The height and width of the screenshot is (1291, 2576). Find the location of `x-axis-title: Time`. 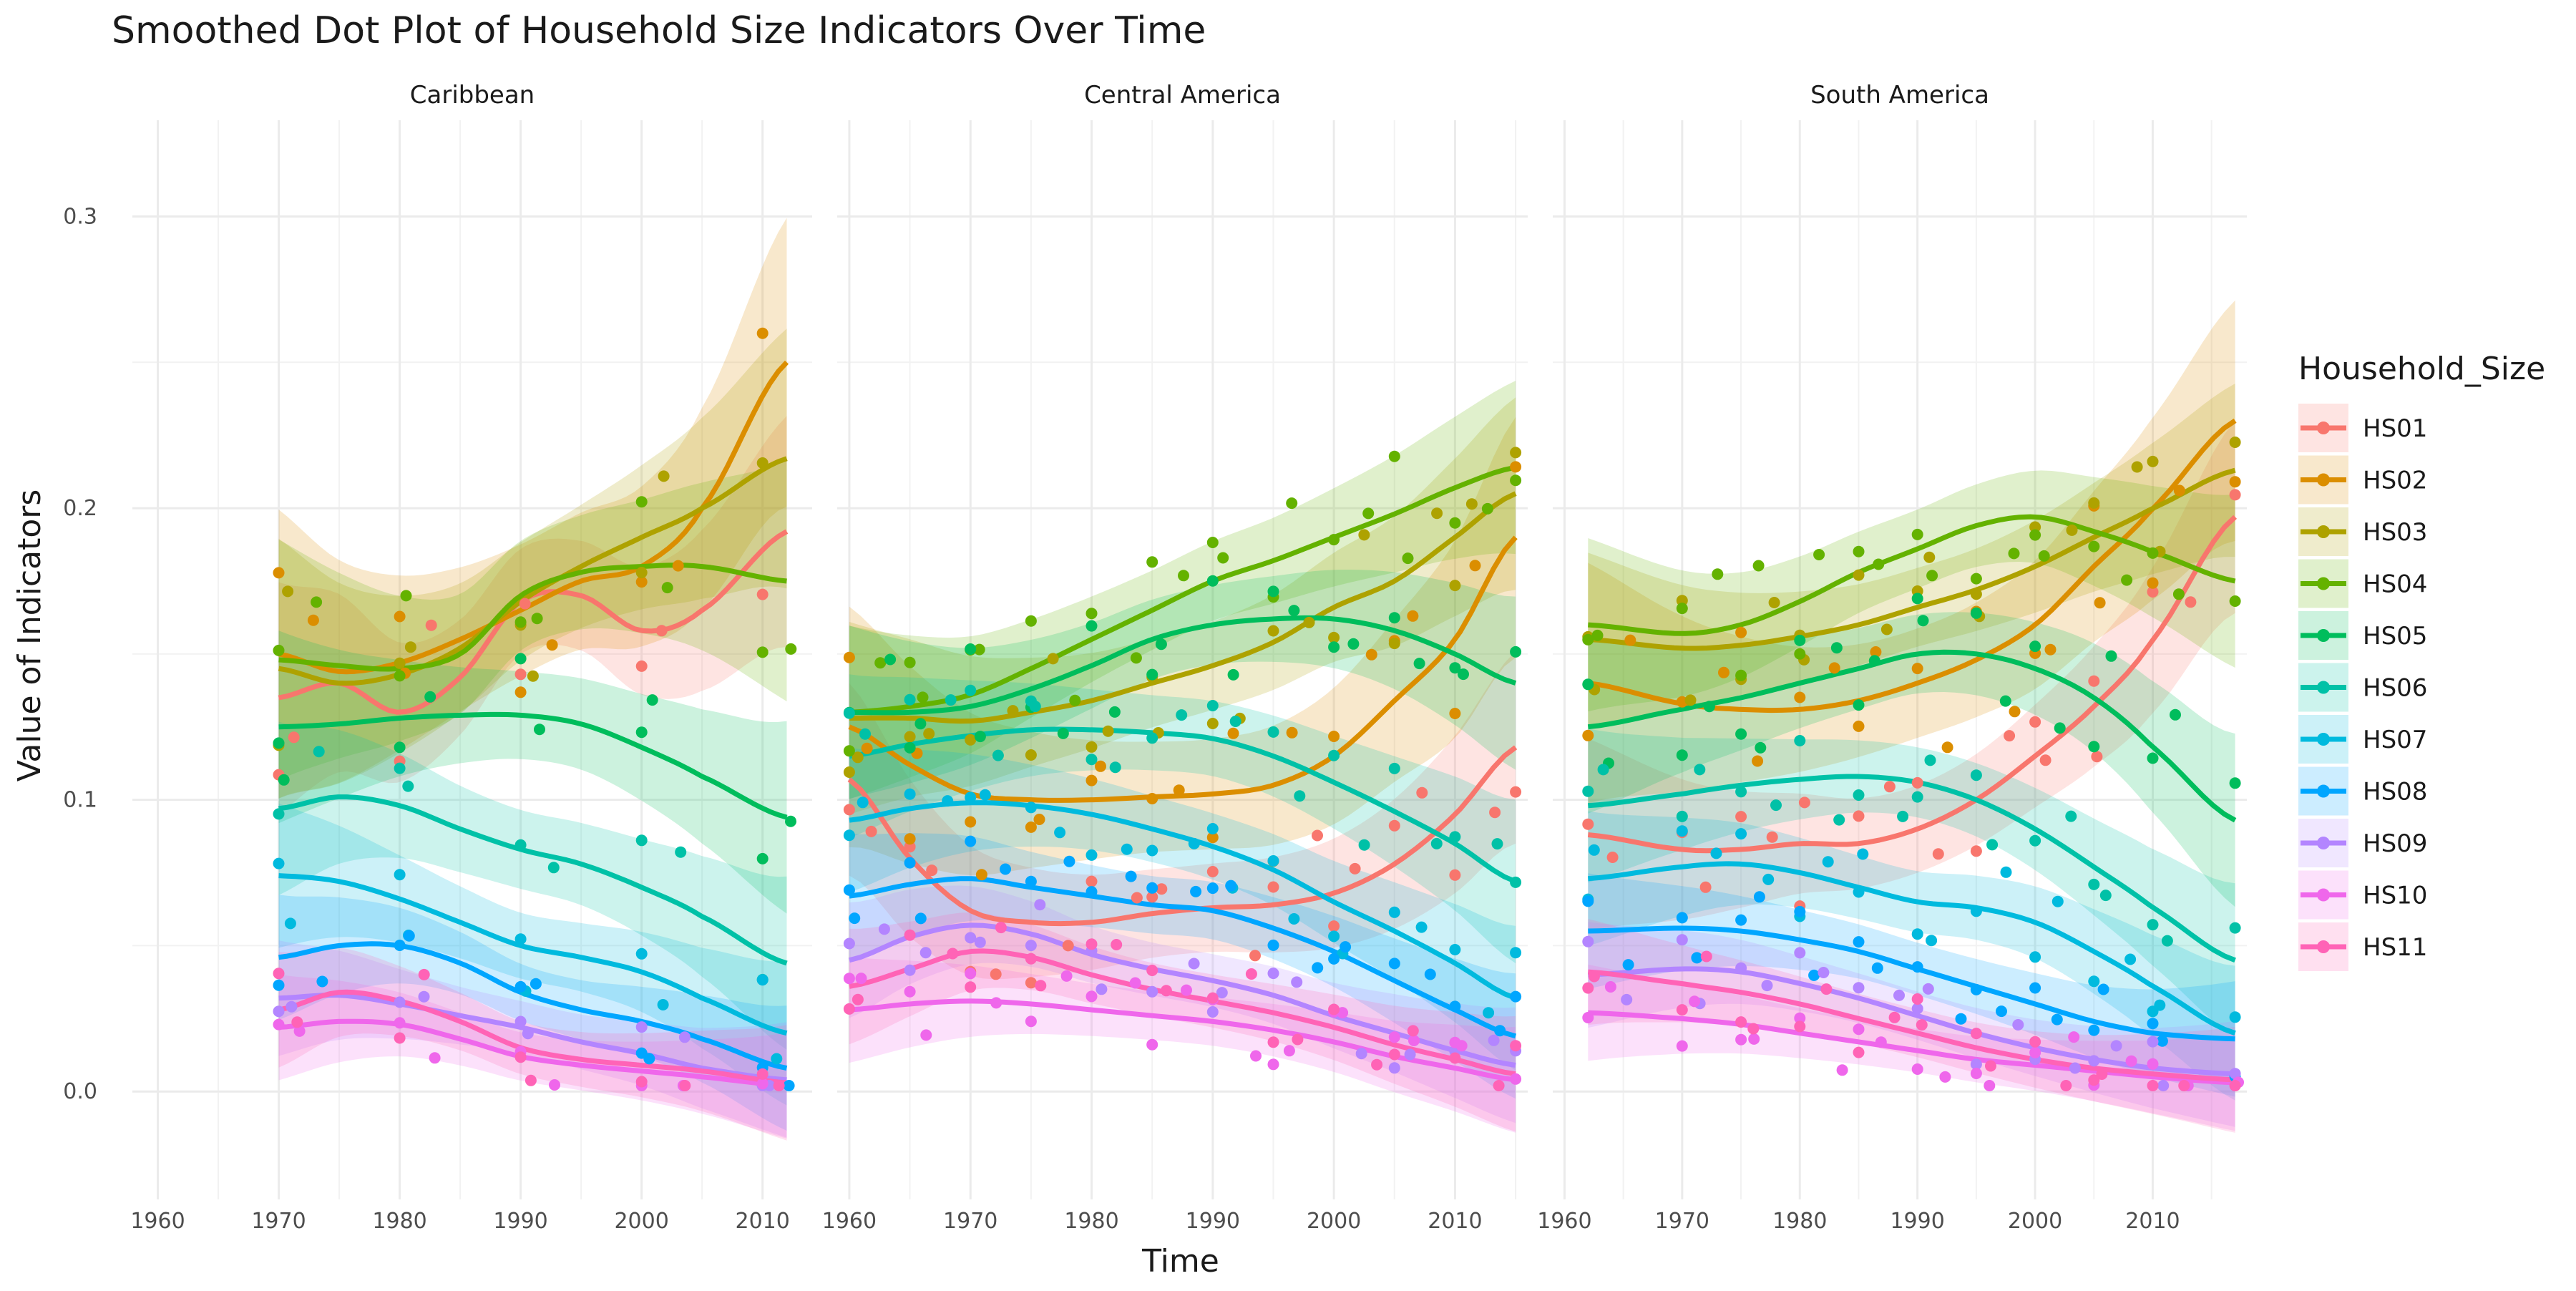

x-axis-title: Time is located at coordinates (1180, 1261).